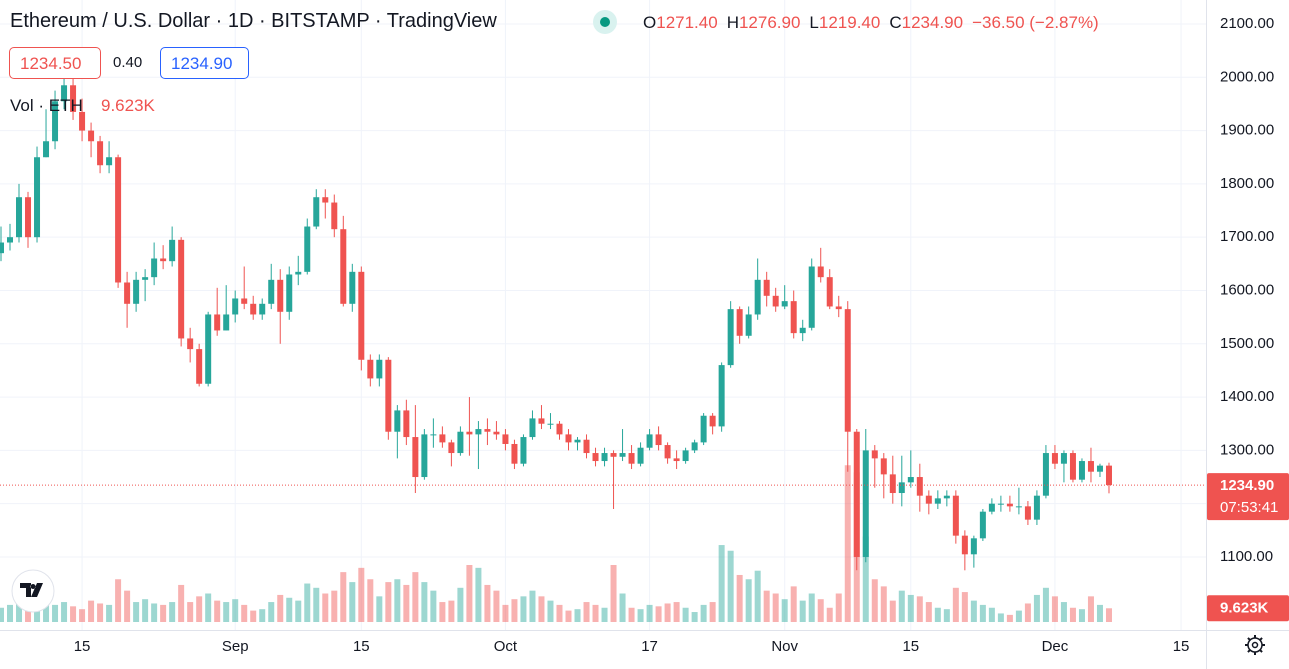  I want to click on sell-button: 1234.50, so click(55, 63).